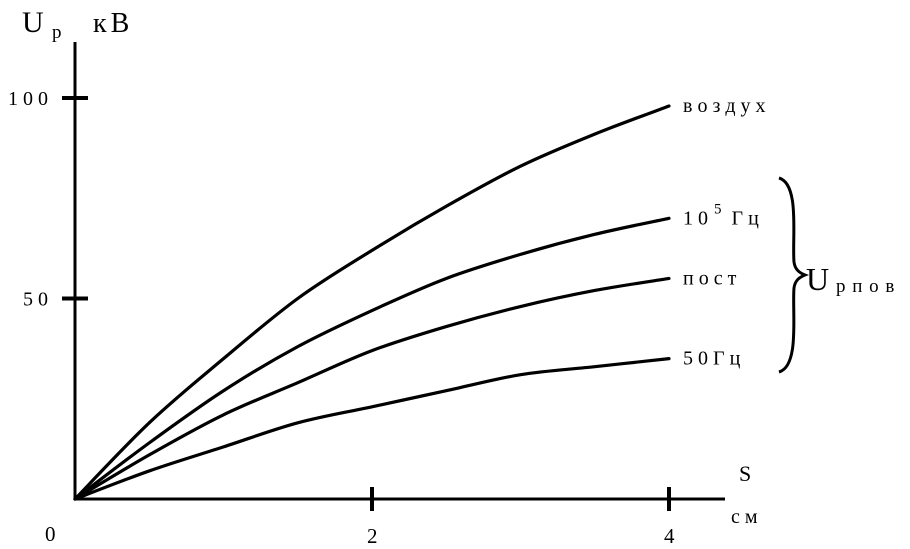 The width and height of the screenshot is (910, 549). Describe the element at coordinates (669, 536) in the screenshot. I see `x-tick-label: 4` at that location.